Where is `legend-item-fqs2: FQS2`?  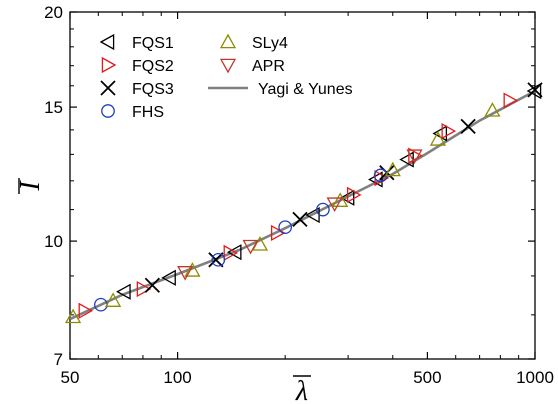
legend-item-fqs2: FQS2 is located at coordinates (137, 65).